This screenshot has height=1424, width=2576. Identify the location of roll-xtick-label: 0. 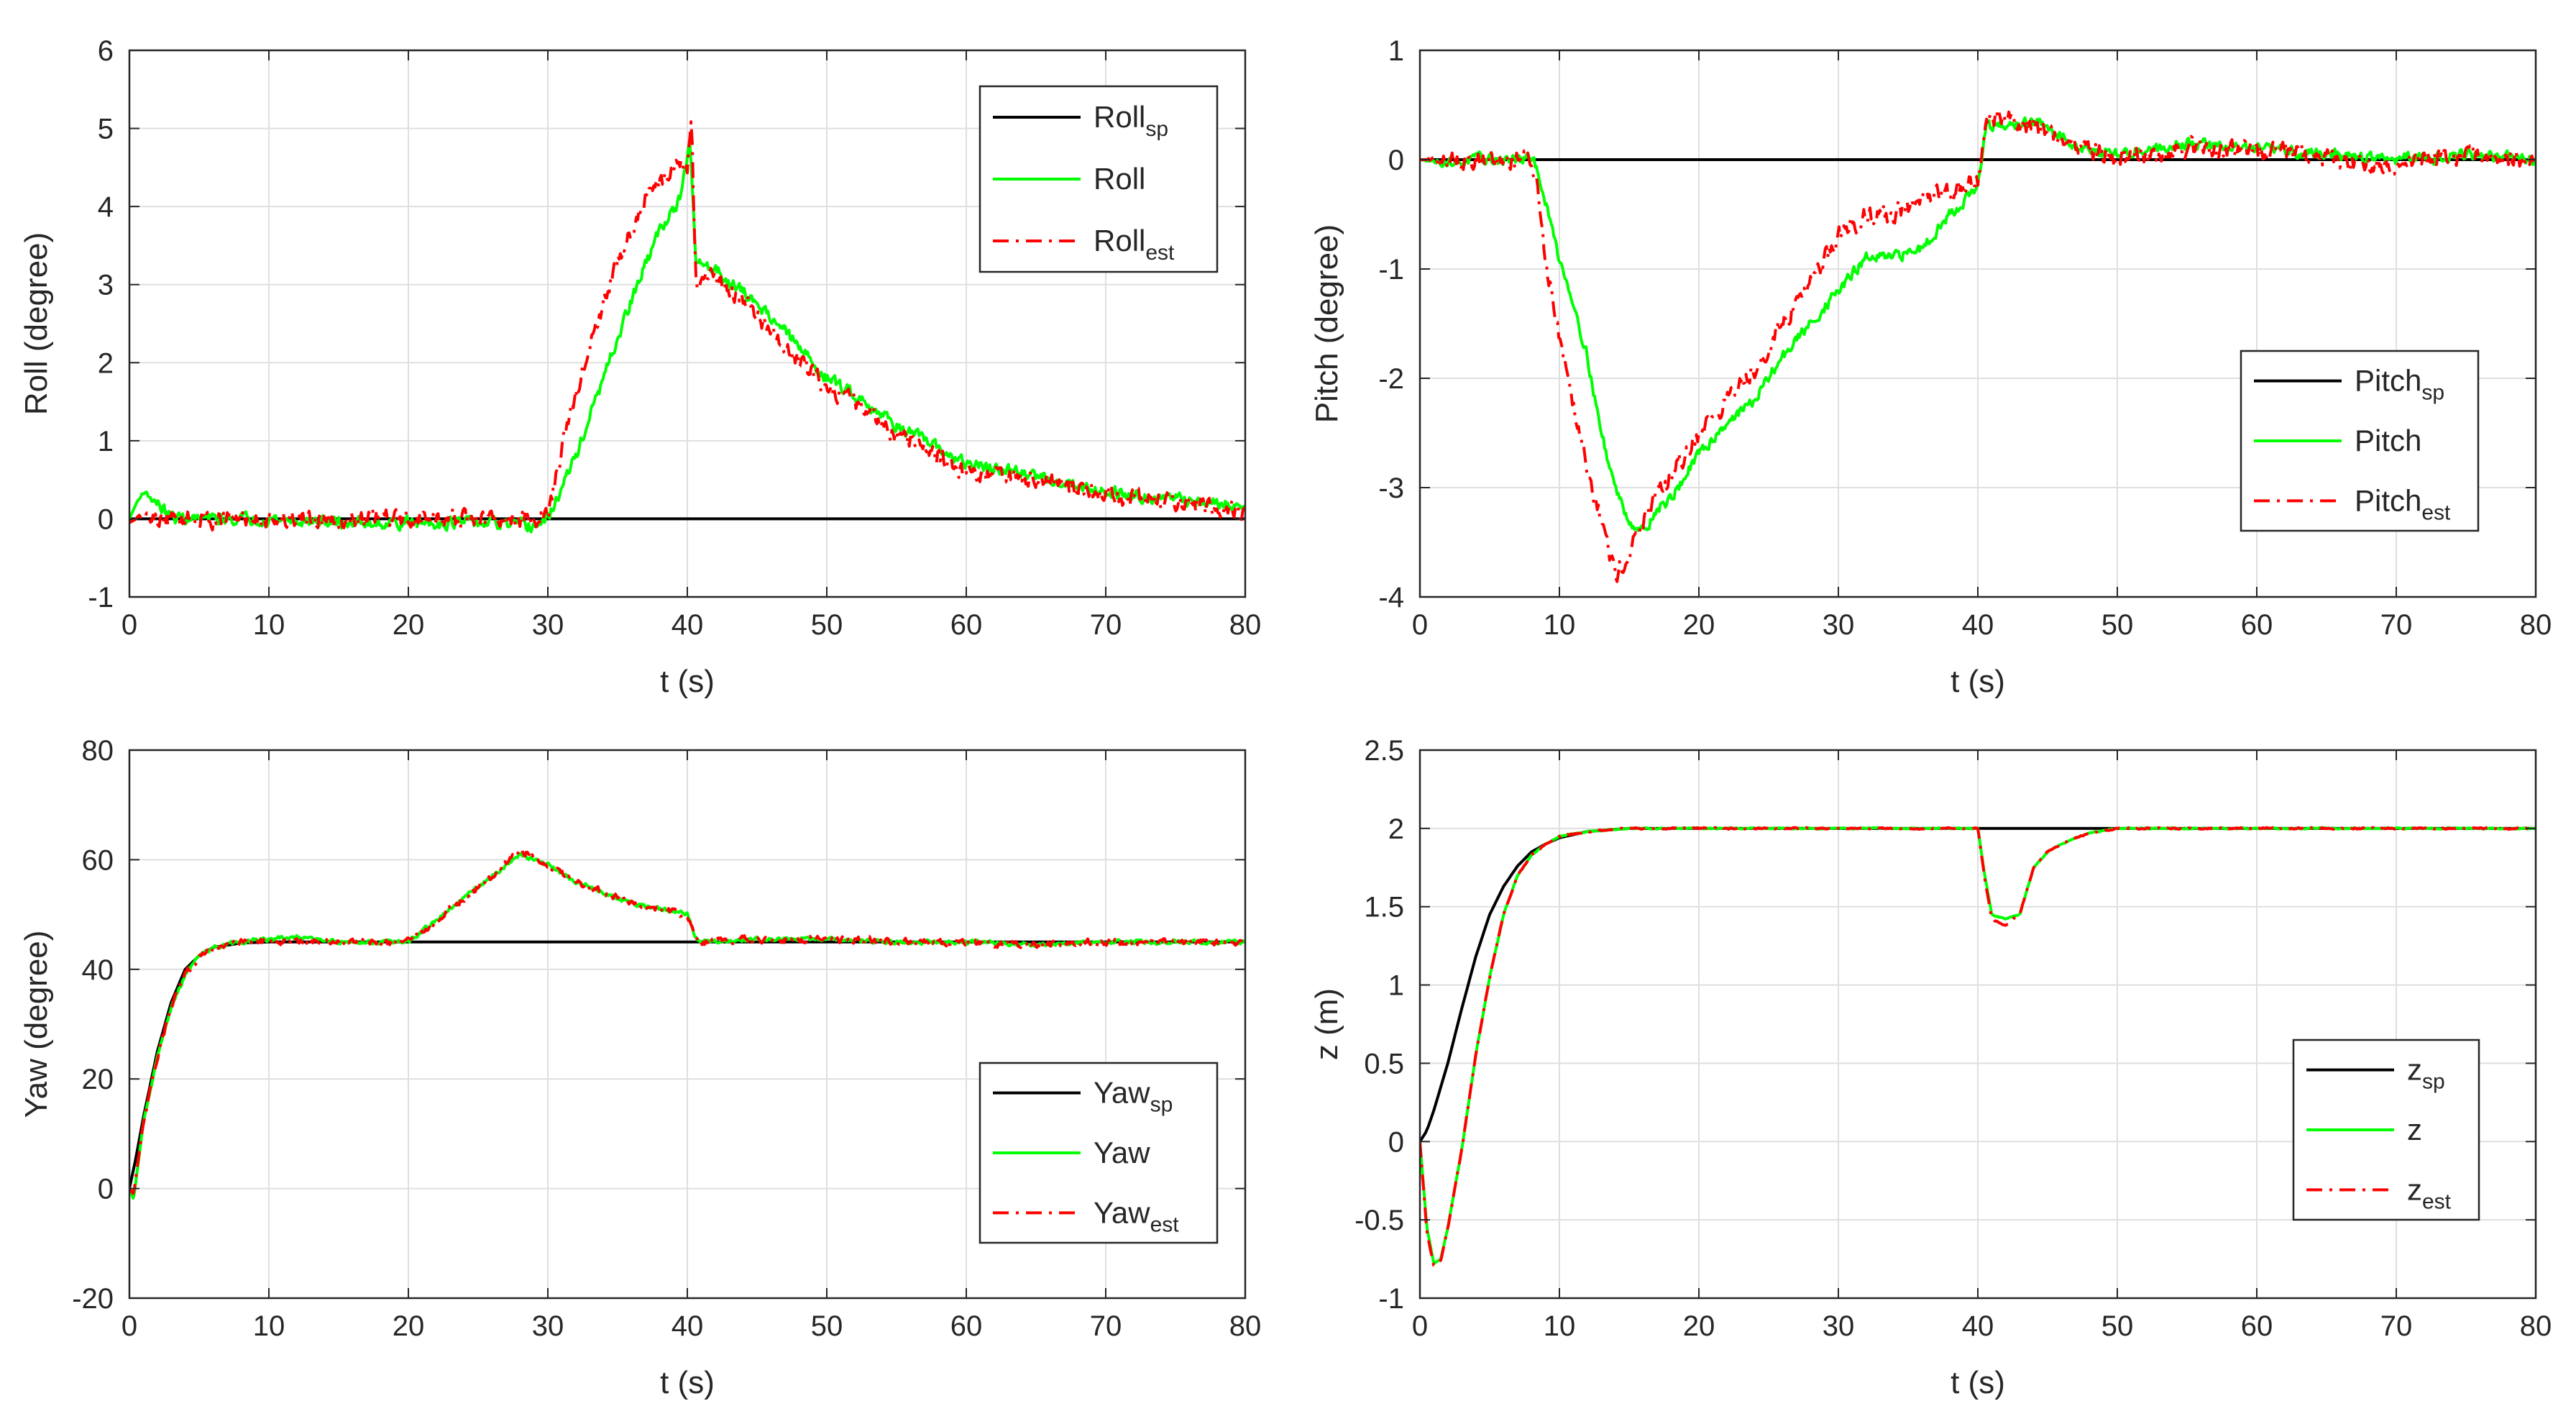
(129, 625).